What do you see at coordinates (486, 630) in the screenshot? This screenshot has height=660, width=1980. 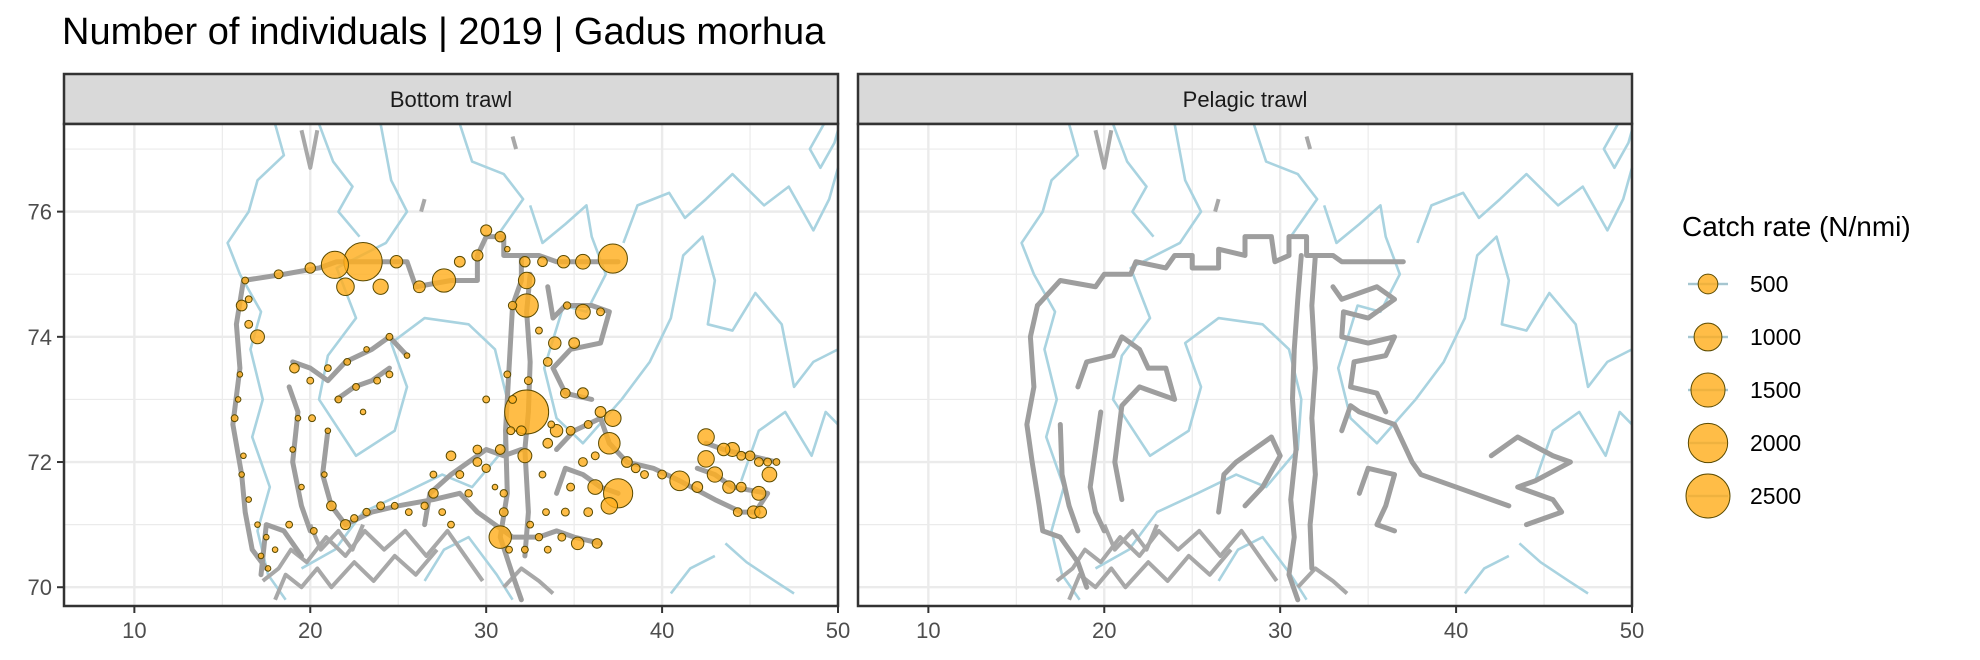 I see `x-tick-label: 30` at bounding box center [486, 630].